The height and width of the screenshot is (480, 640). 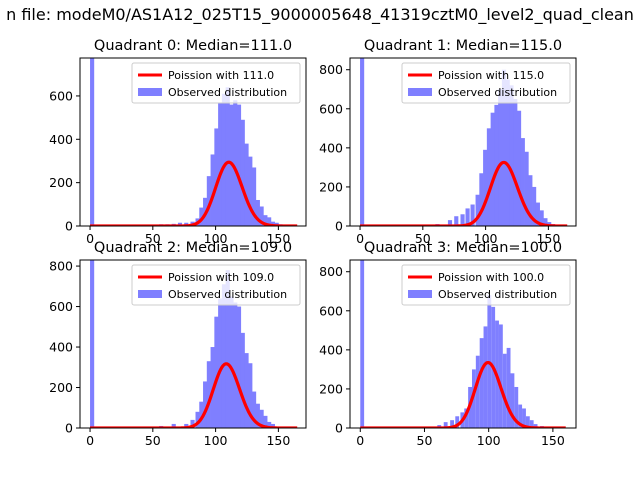 I want to click on subplot-title: Quadrant 2: Median=109.0, so click(x=193, y=248).